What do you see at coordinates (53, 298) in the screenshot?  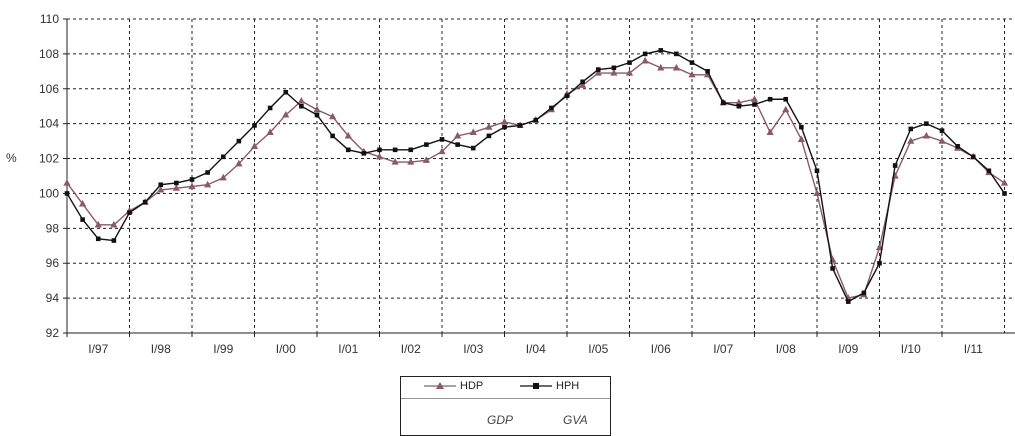 I see `y-tick-label-1: 94` at bounding box center [53, 298].